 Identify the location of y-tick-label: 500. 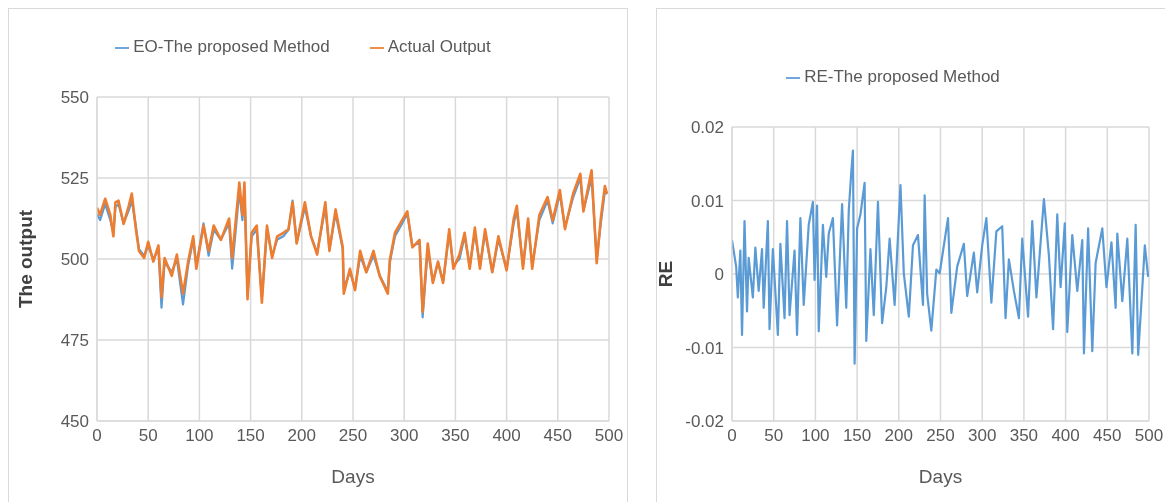
(74, 260).